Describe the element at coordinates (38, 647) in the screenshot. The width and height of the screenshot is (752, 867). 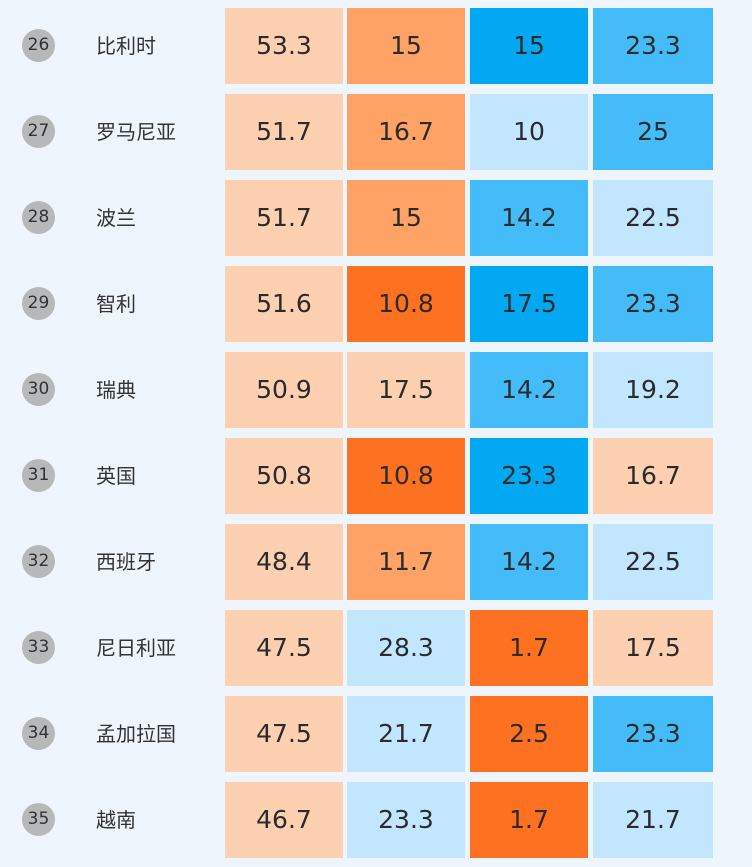
I see `rank-badge: 33` at that location.